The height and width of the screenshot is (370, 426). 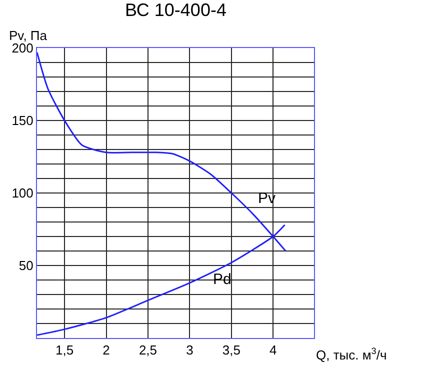 I want to click on y-tick-label: 200, so click(x=23, y=48).